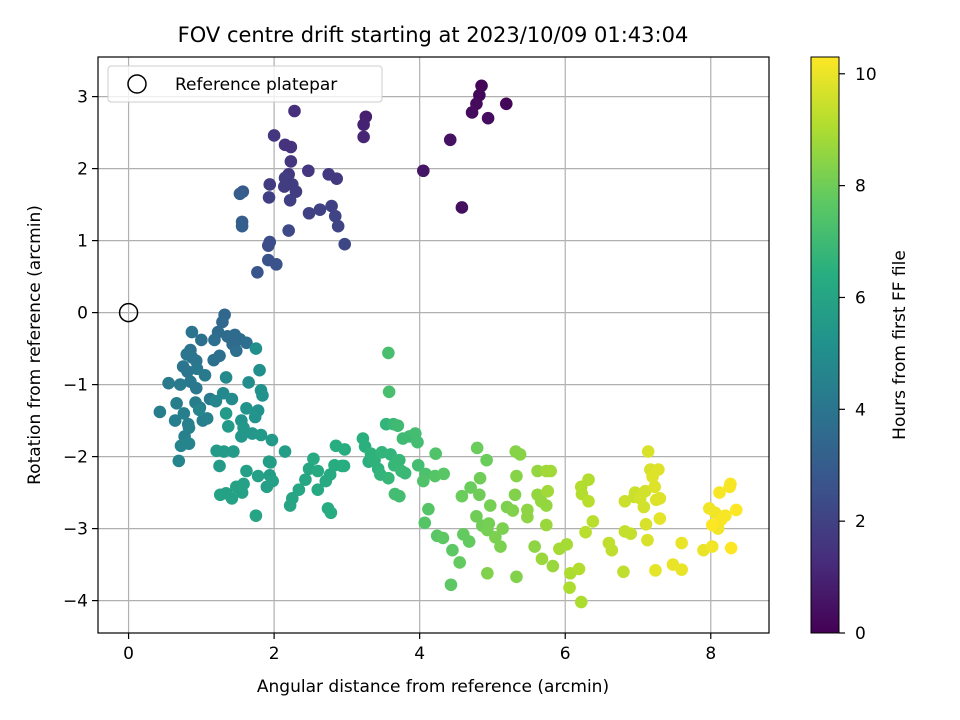 The image size is (960, 720). What do you see at coordinates (860, 350) in the screenshot?
I see `colorbar: 0 2 4 6 8 10 Hours from first FF file` at bounding box center [860, 350].